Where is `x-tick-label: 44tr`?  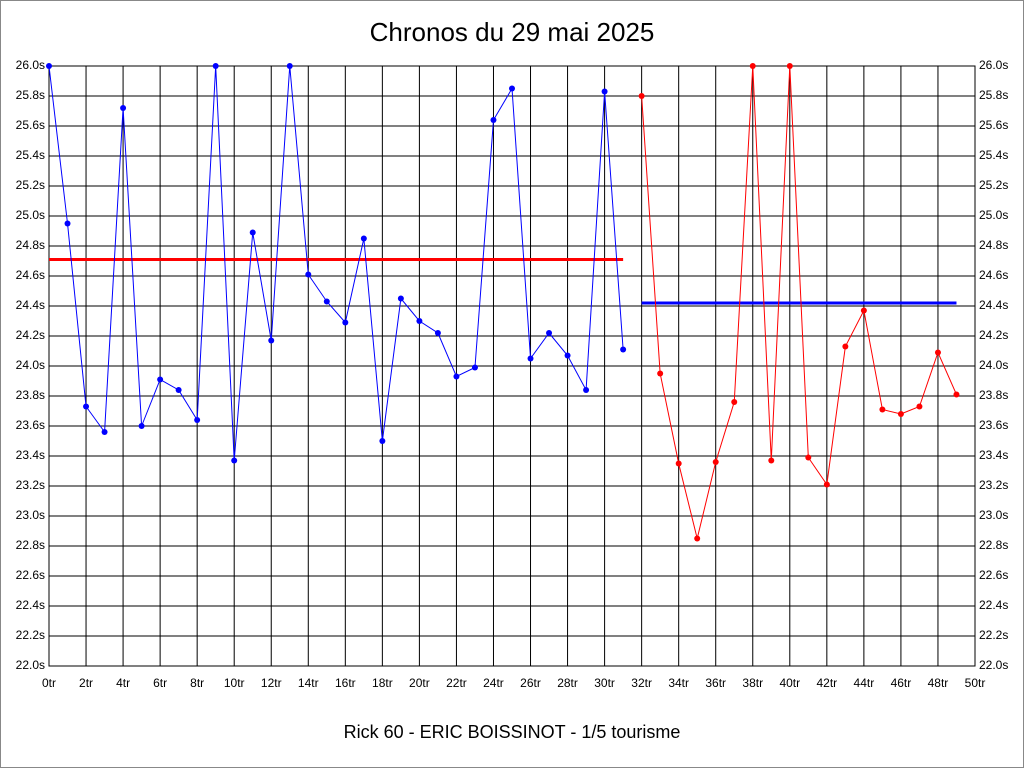
x-tick-label: 44tr is located at coordinates (864, 683).